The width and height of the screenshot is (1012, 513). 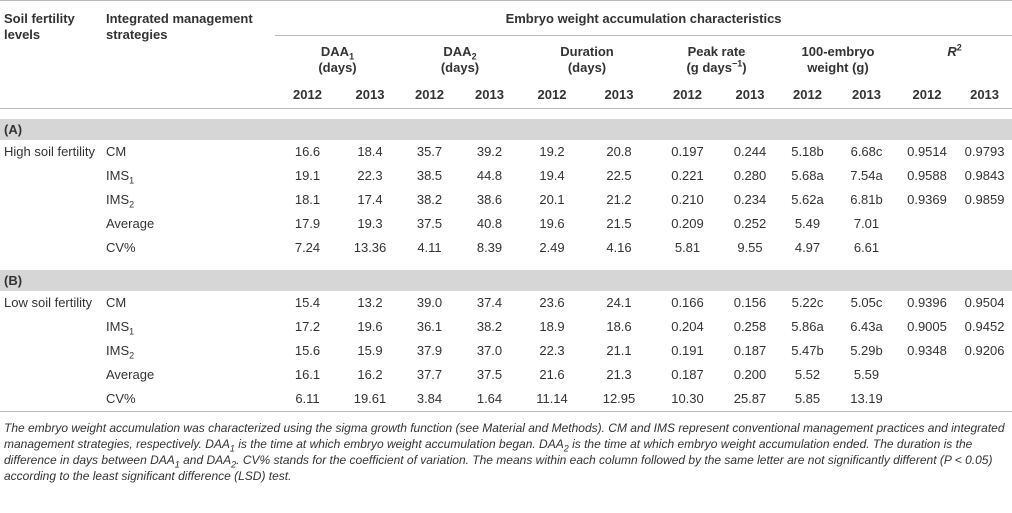 What do you see at coordinates (552, 175) in the screenshot?
I see `value-cell: 19.4` at bounding box center [552, 175].